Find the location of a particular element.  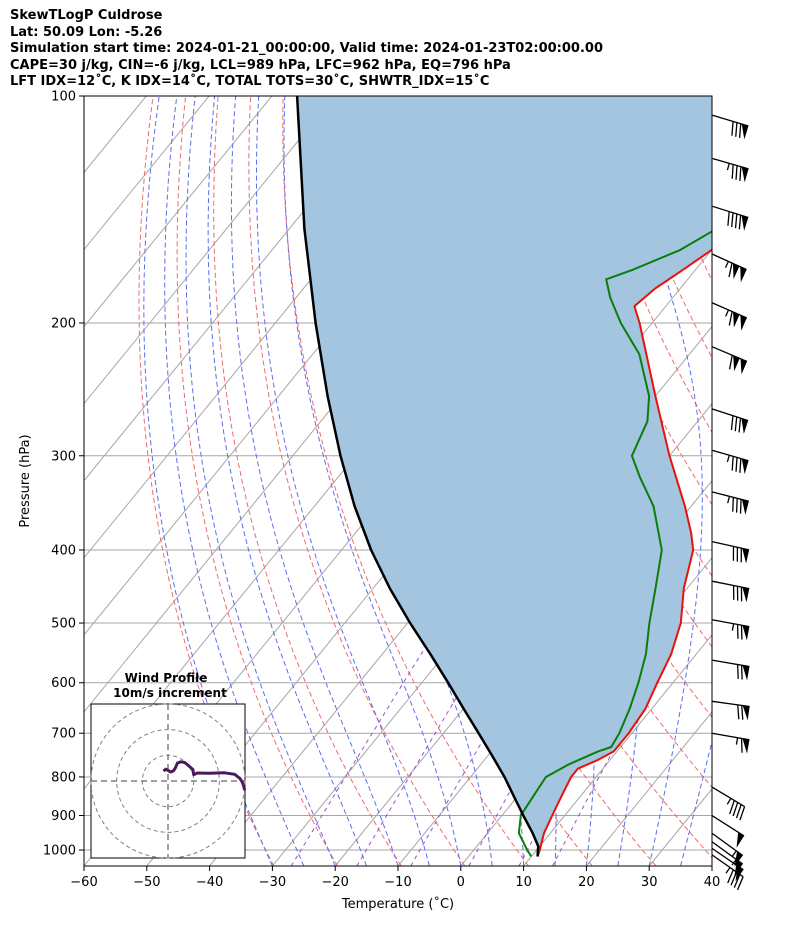

mixing-ratio-line is located at coordinates (617, 744).